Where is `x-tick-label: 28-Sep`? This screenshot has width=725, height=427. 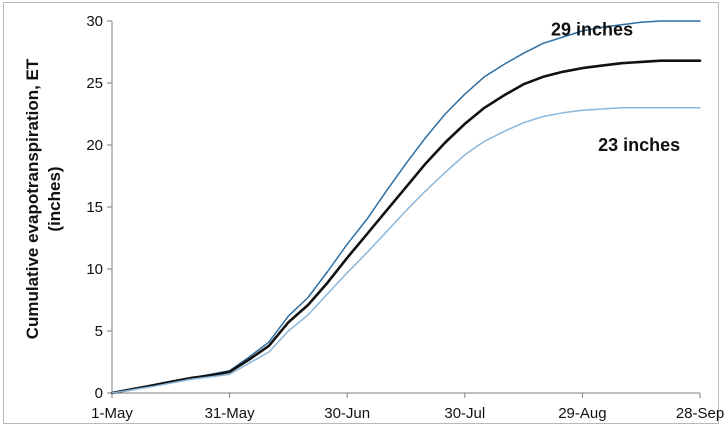 x-tick-label: 28-Sep is located at coordinates (700, 413).